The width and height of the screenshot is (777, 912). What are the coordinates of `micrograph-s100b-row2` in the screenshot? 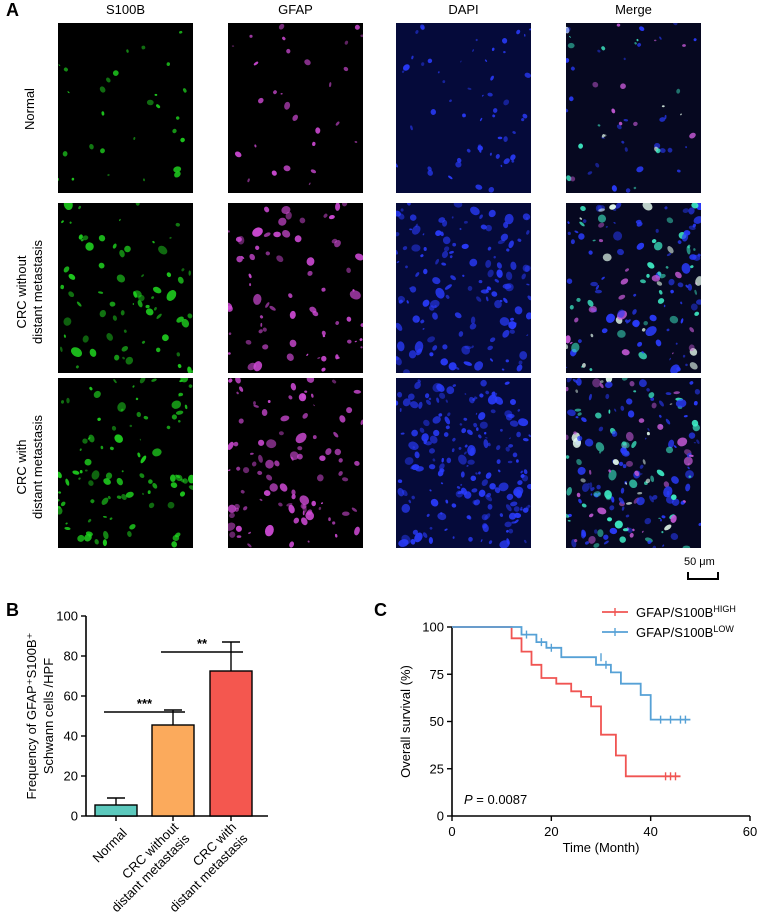 It's located at (125, 288).